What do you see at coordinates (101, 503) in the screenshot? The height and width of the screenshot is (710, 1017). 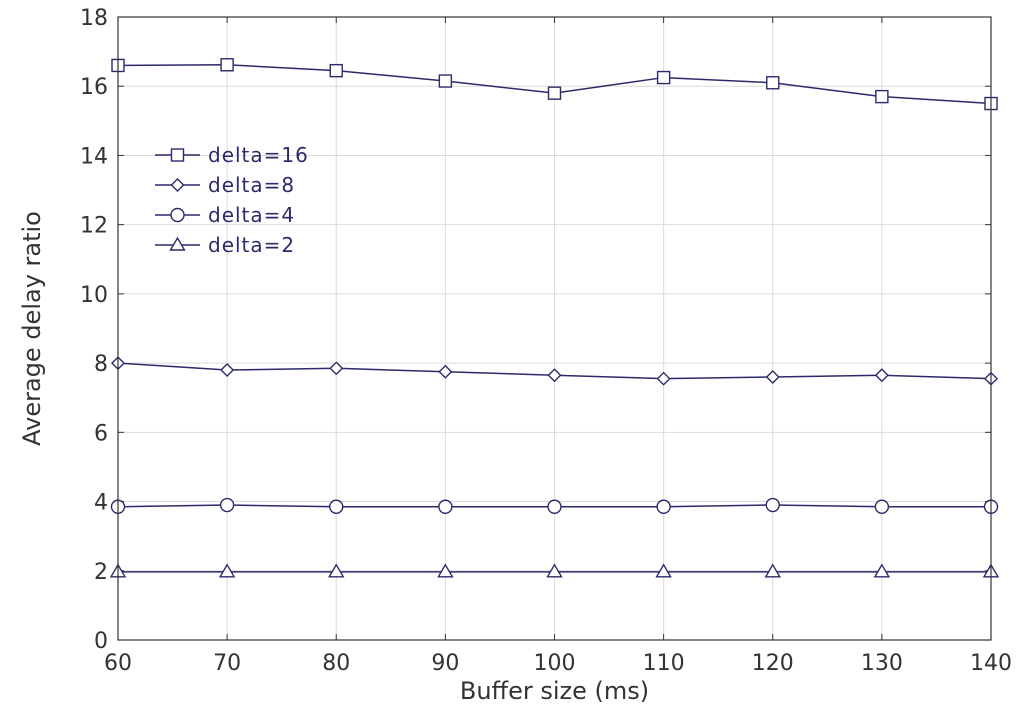 I see `y-tick-label: 4` at bounding box center [101, 503].